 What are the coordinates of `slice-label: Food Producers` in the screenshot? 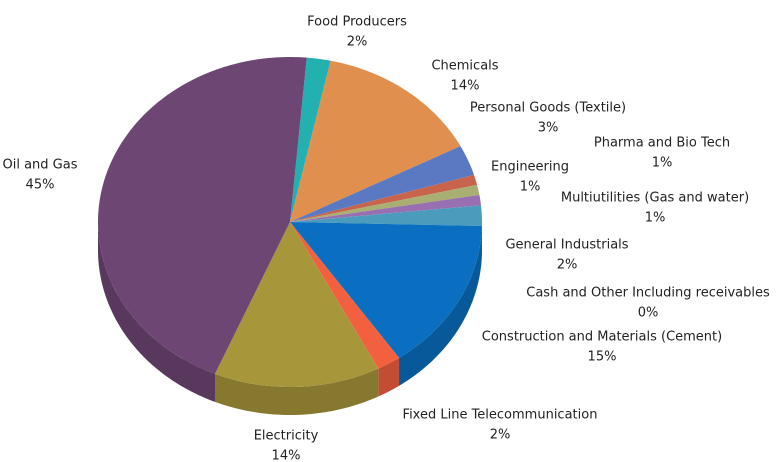 It's located at (357, 22).